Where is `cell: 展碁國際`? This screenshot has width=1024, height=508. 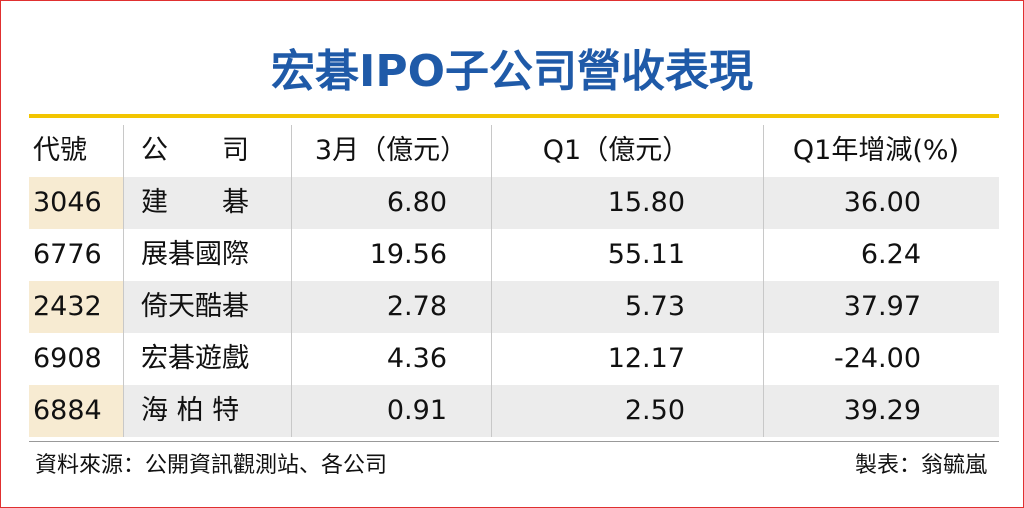
cell: 展碁國際 is located at coordinates (195, 254).